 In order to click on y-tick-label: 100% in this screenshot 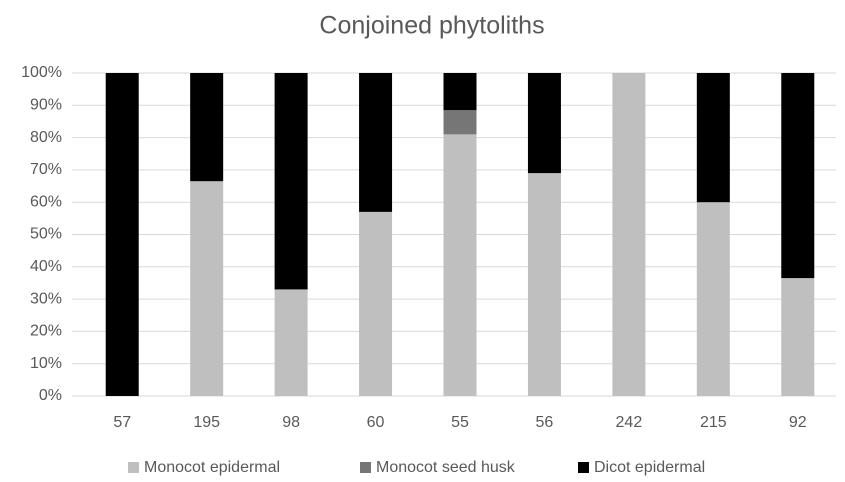, I will do `click(41, 72)`.